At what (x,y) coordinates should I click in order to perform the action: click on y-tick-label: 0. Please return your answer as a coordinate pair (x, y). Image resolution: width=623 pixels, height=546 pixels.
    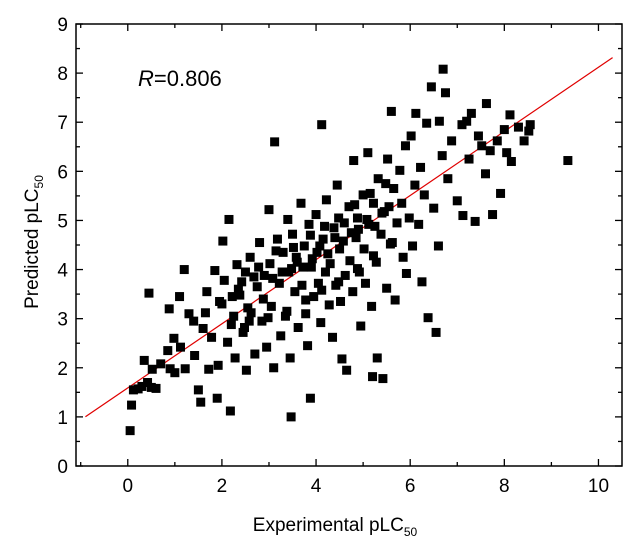
    Looking at the image, I should click on (62, 467).